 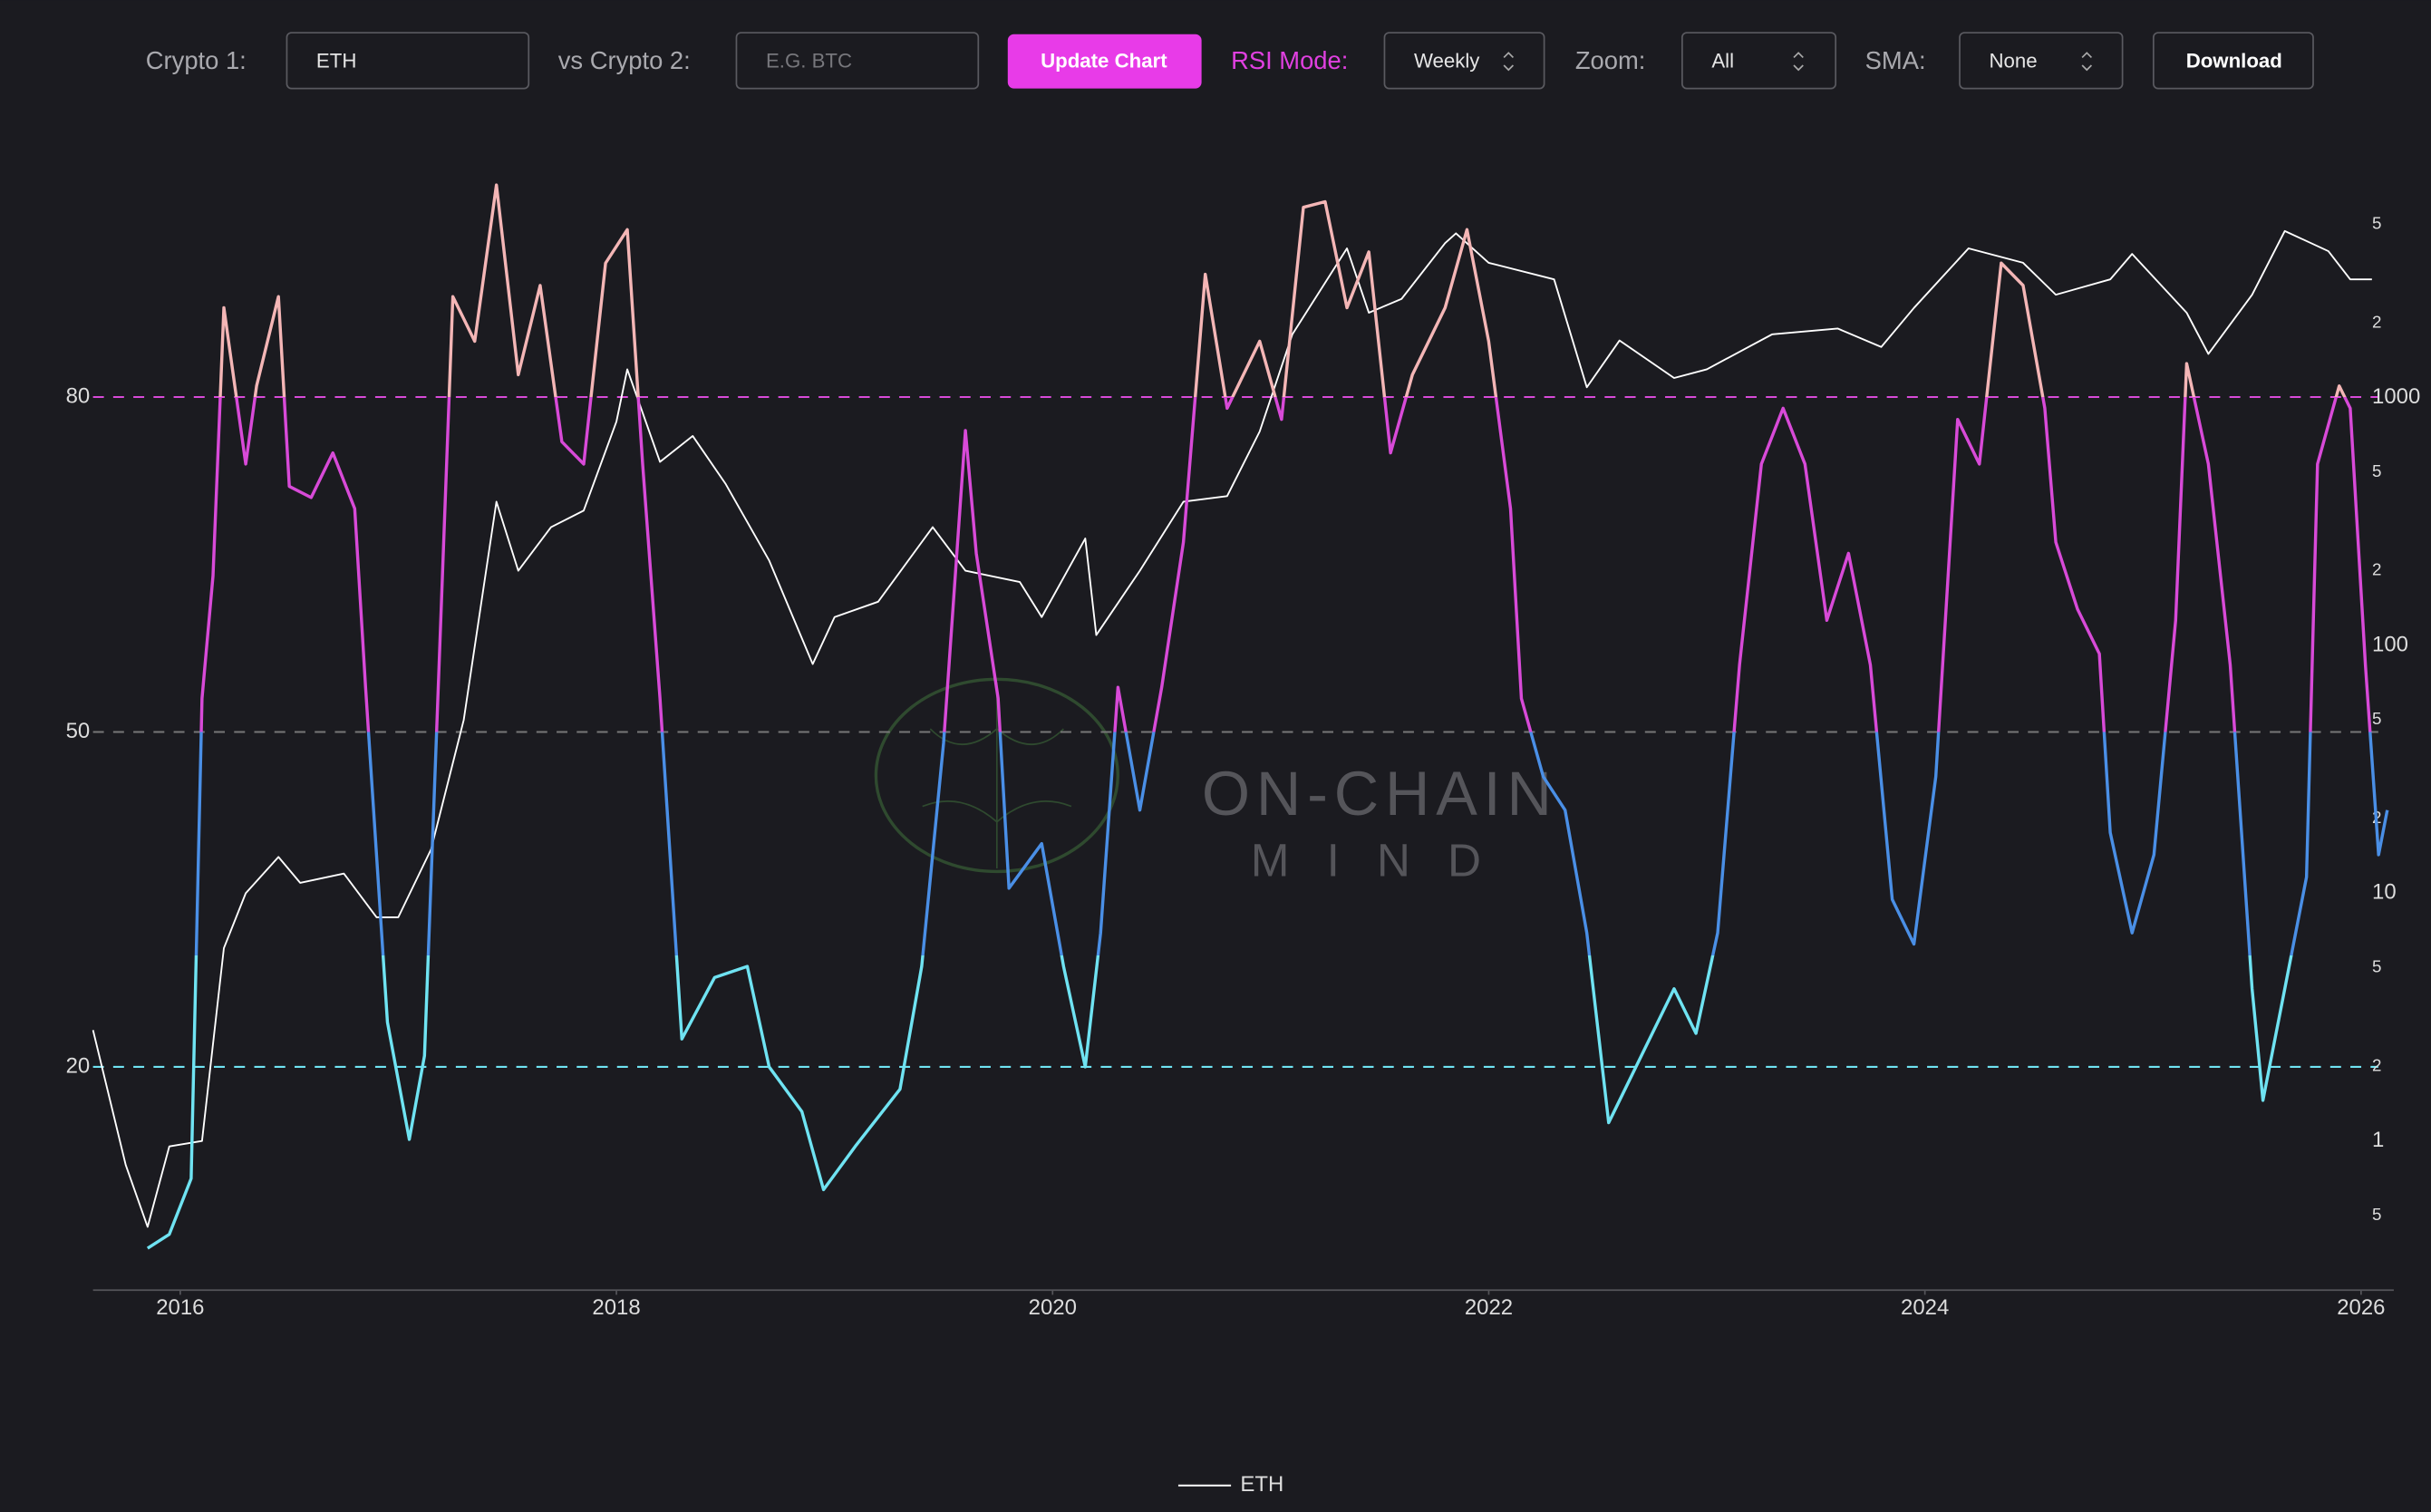 What do you see at coordinates (78, 731) in the screenshot?
I see `y-tick-label: 50` at bounding box center [78, 731].